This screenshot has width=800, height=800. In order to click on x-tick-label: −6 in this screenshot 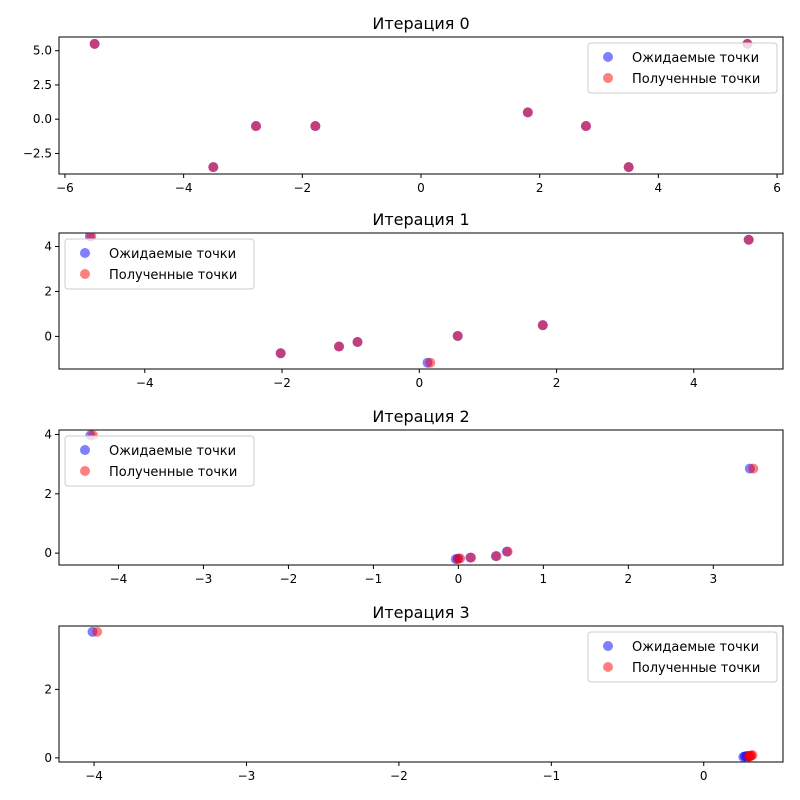, I will do `click(65, 188)`.